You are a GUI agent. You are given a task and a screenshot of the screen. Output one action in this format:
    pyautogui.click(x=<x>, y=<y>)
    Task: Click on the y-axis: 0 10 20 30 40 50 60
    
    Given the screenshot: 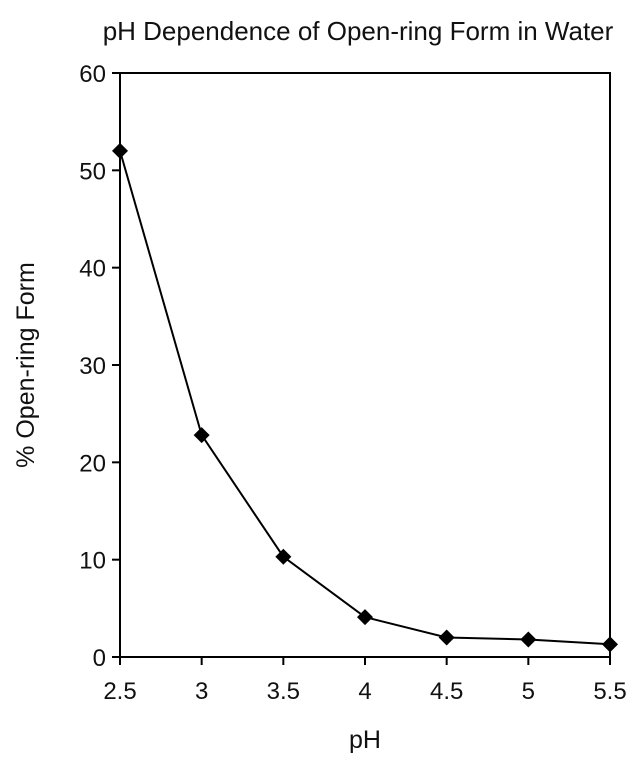 What is the action you would take?
    pyautogui.click(x=99, y=366)
    